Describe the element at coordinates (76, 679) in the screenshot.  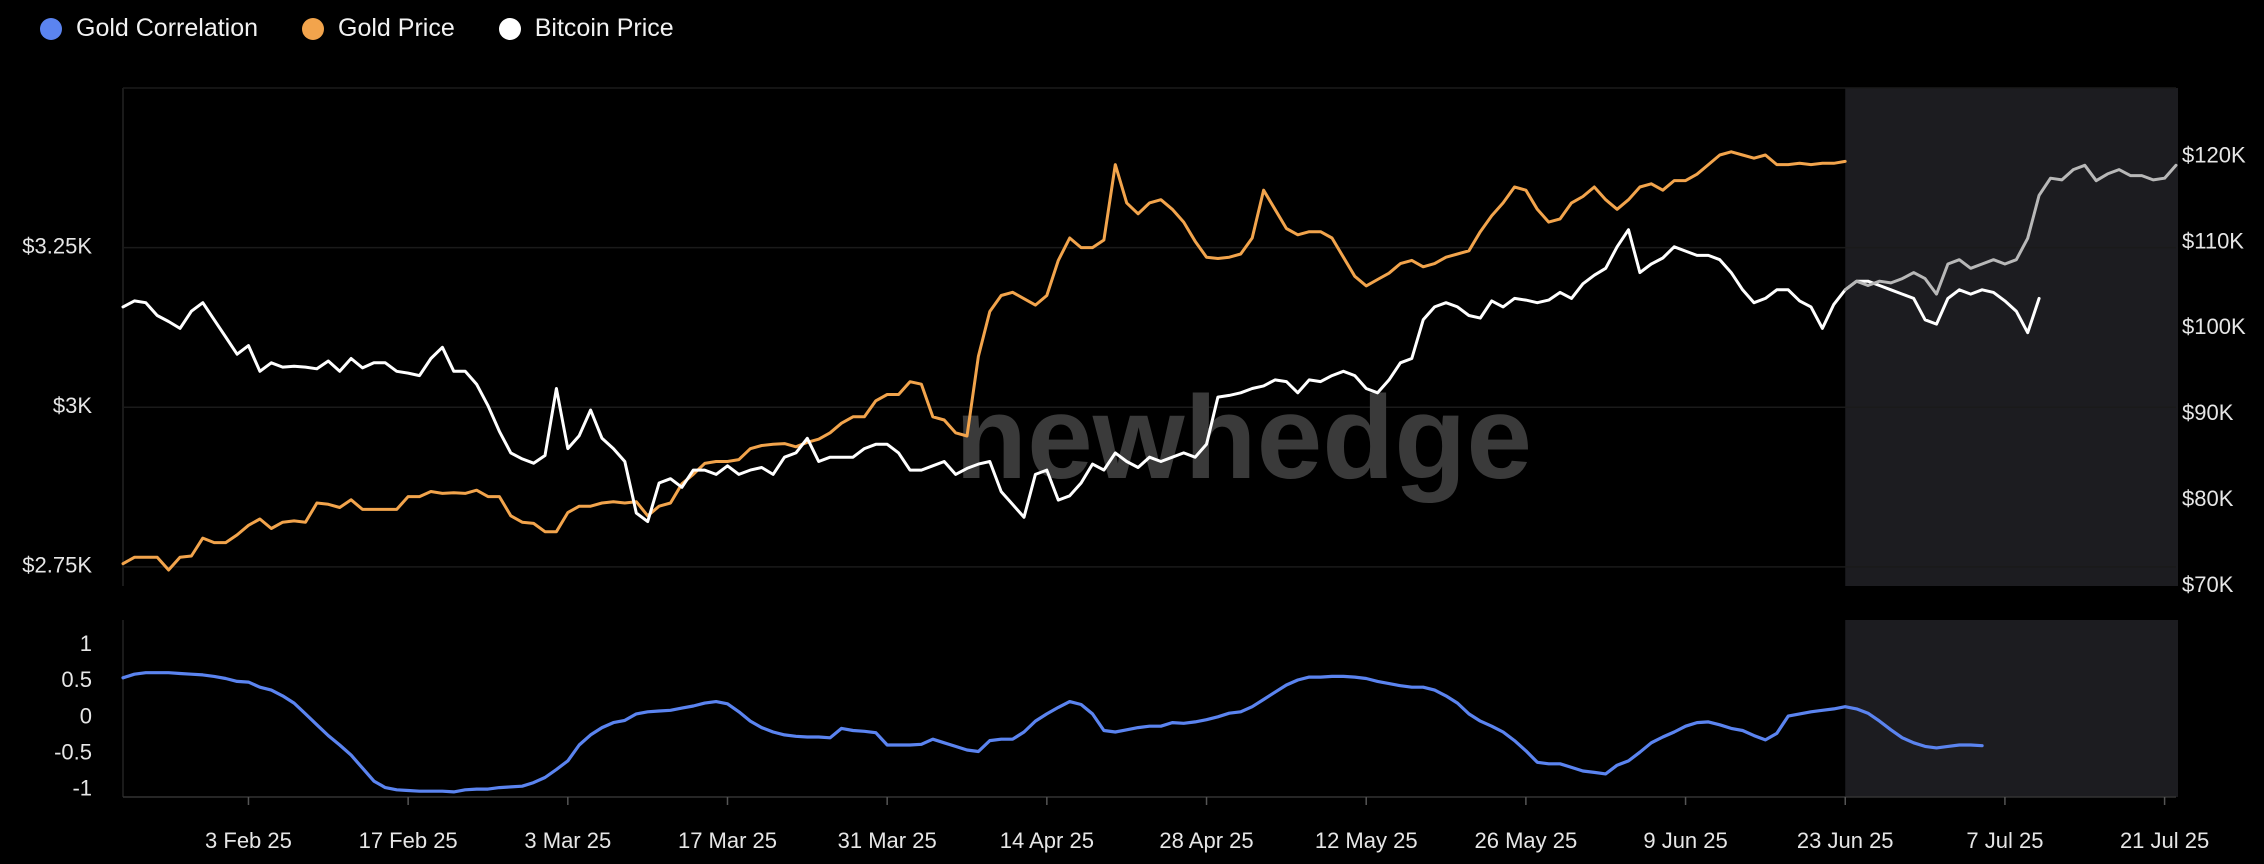
I see `corr-axis-tick-label: 0.5` at that location.